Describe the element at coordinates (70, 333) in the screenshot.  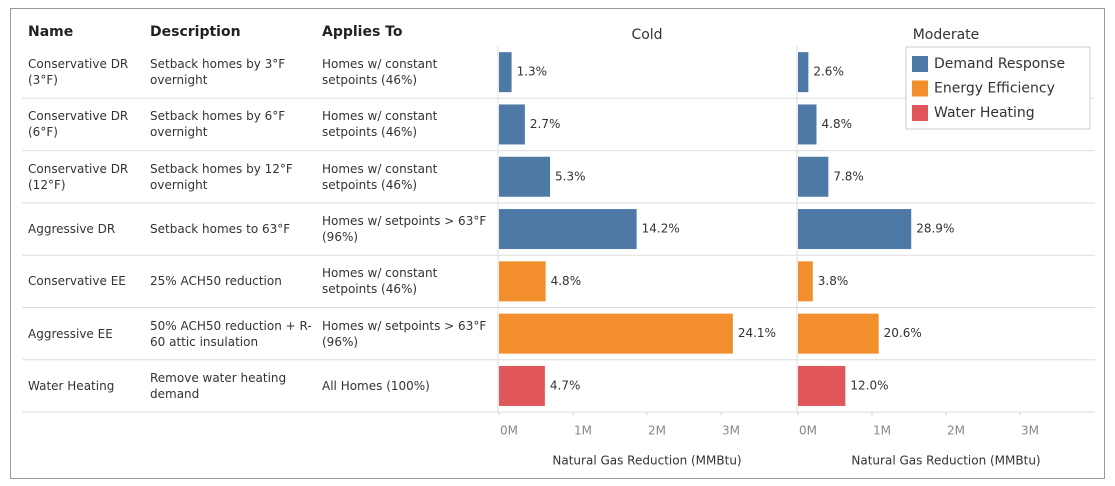
I see `row-name: Aggressive EE` at that location.